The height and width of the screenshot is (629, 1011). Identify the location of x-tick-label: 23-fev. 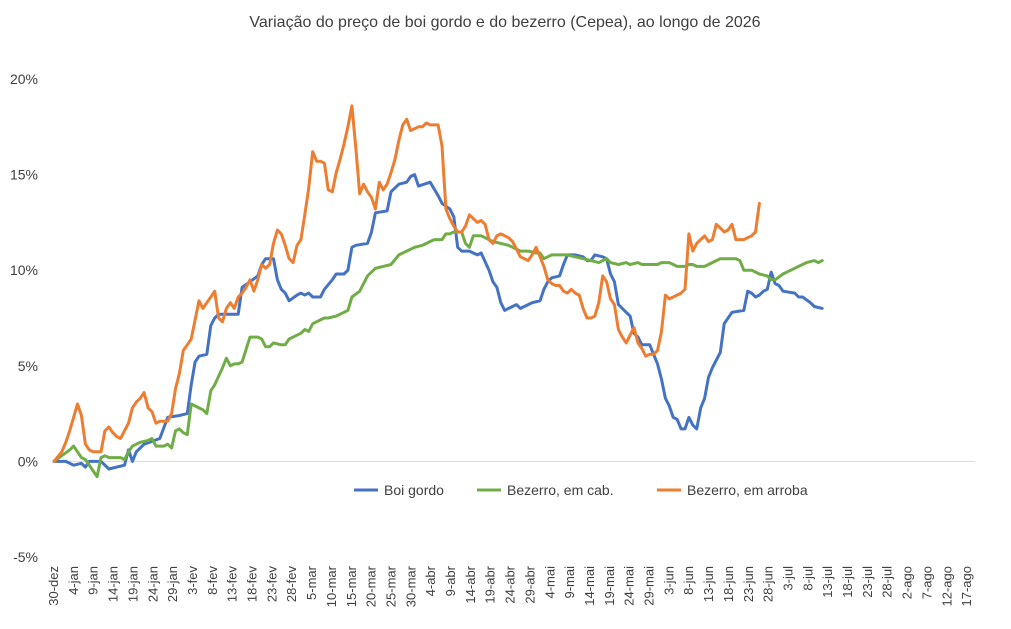
(271, 584).